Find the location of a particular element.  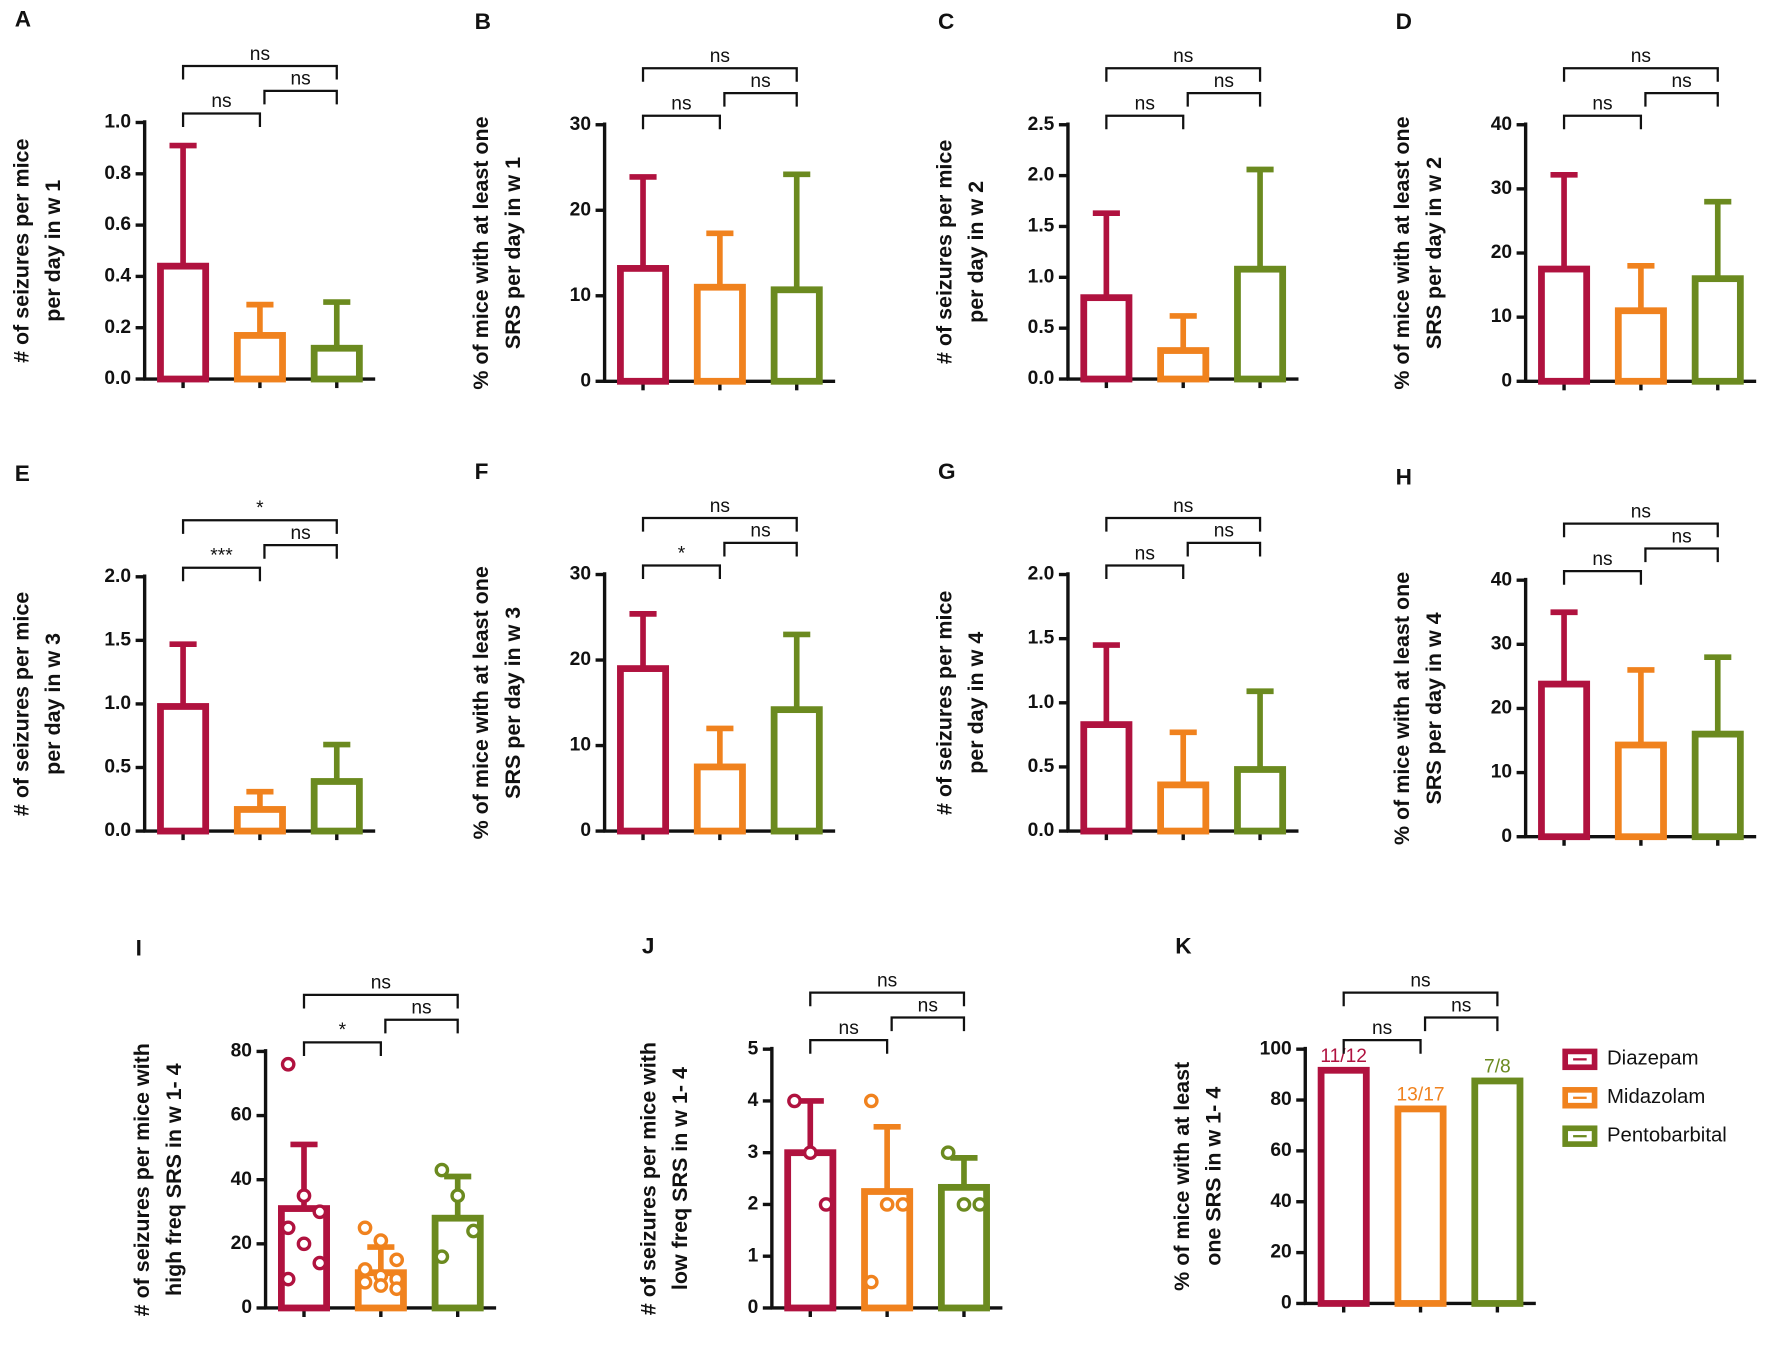

panel-label: J is located at coordinates (648, 945).